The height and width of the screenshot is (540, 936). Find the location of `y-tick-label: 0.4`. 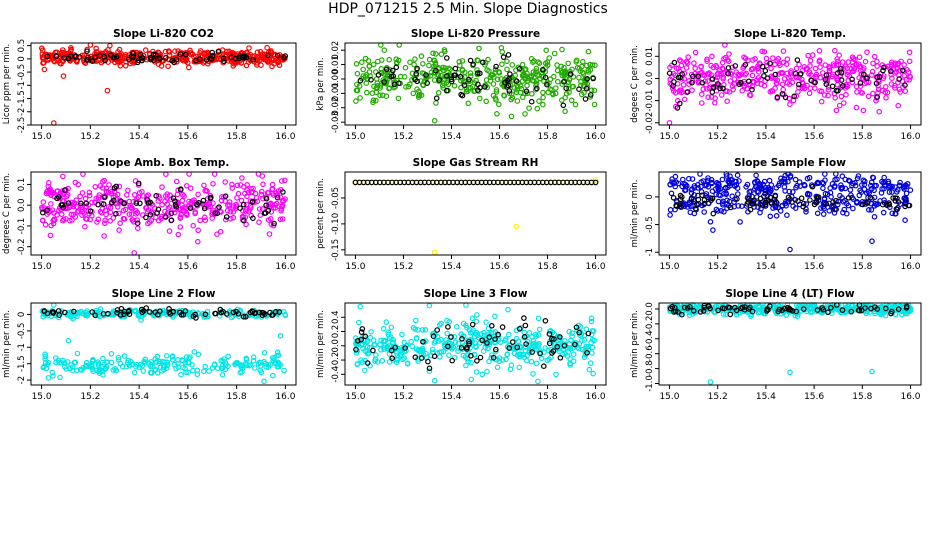

y-tick-label: 0.4 is located at coordinates (336, 317).